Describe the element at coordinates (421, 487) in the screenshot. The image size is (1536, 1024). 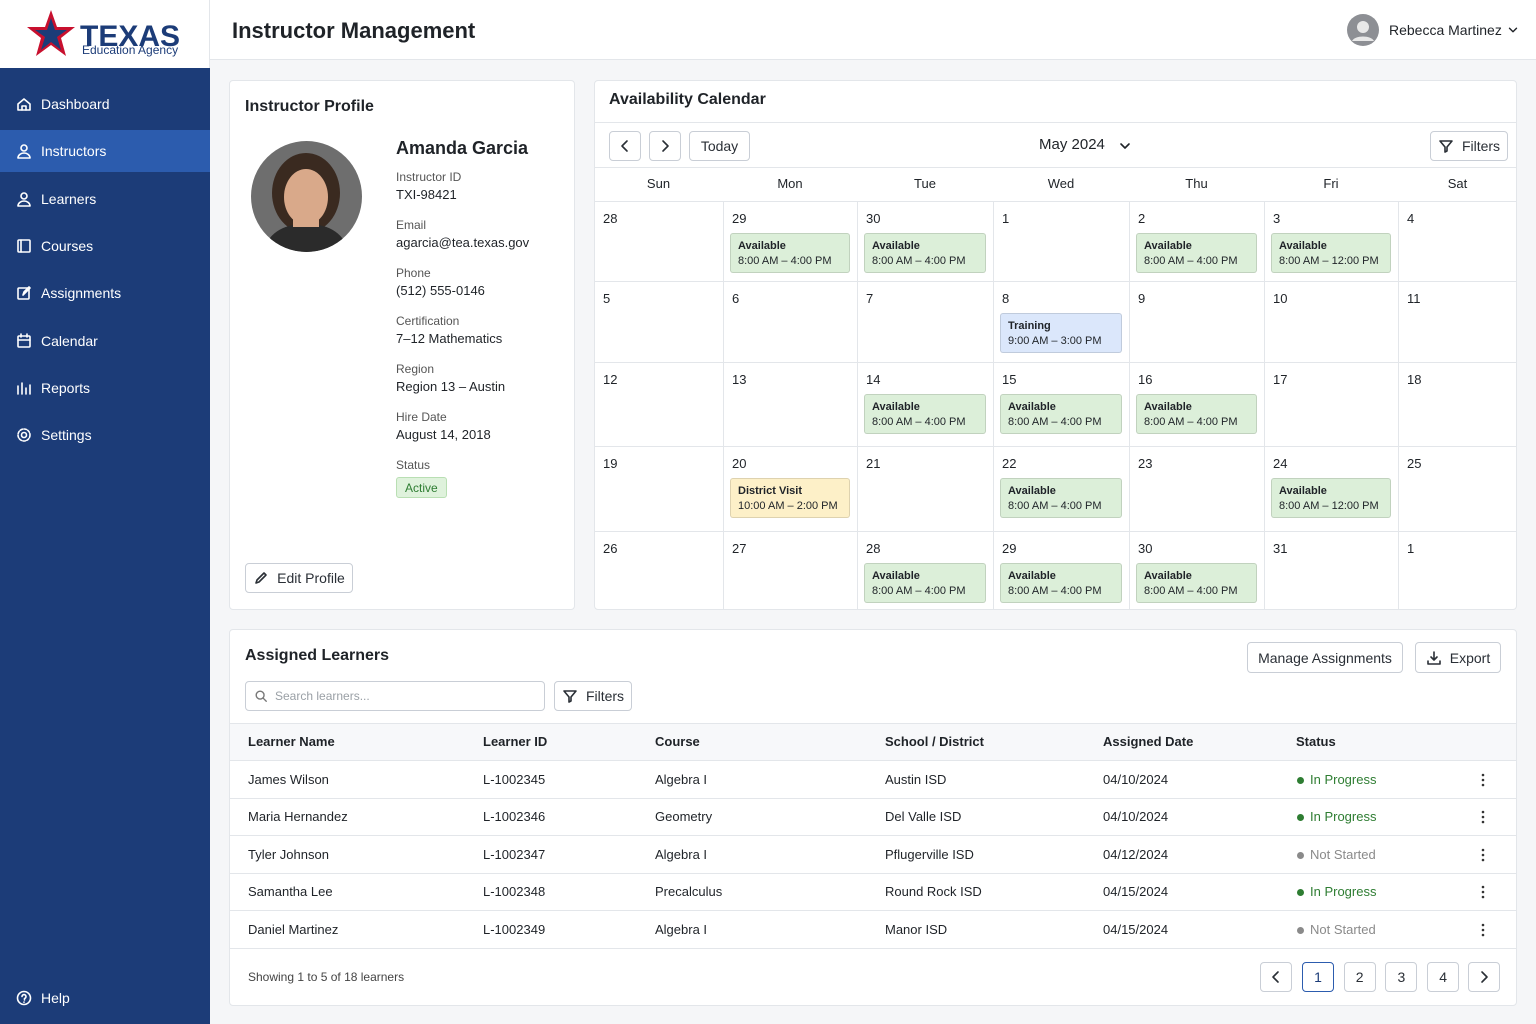
I see `status-badge: Active` at that location.